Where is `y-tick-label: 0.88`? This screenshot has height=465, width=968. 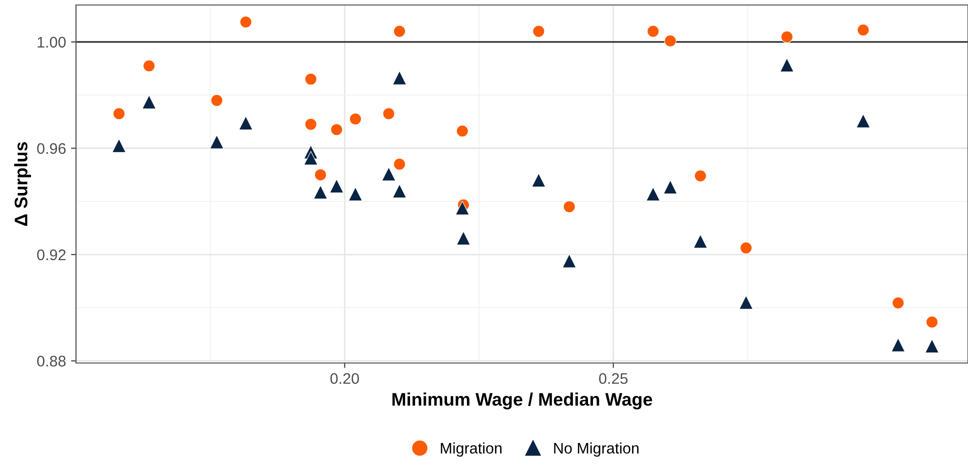 y-tick-label: 0.88 is located at coordinates (51, 361).